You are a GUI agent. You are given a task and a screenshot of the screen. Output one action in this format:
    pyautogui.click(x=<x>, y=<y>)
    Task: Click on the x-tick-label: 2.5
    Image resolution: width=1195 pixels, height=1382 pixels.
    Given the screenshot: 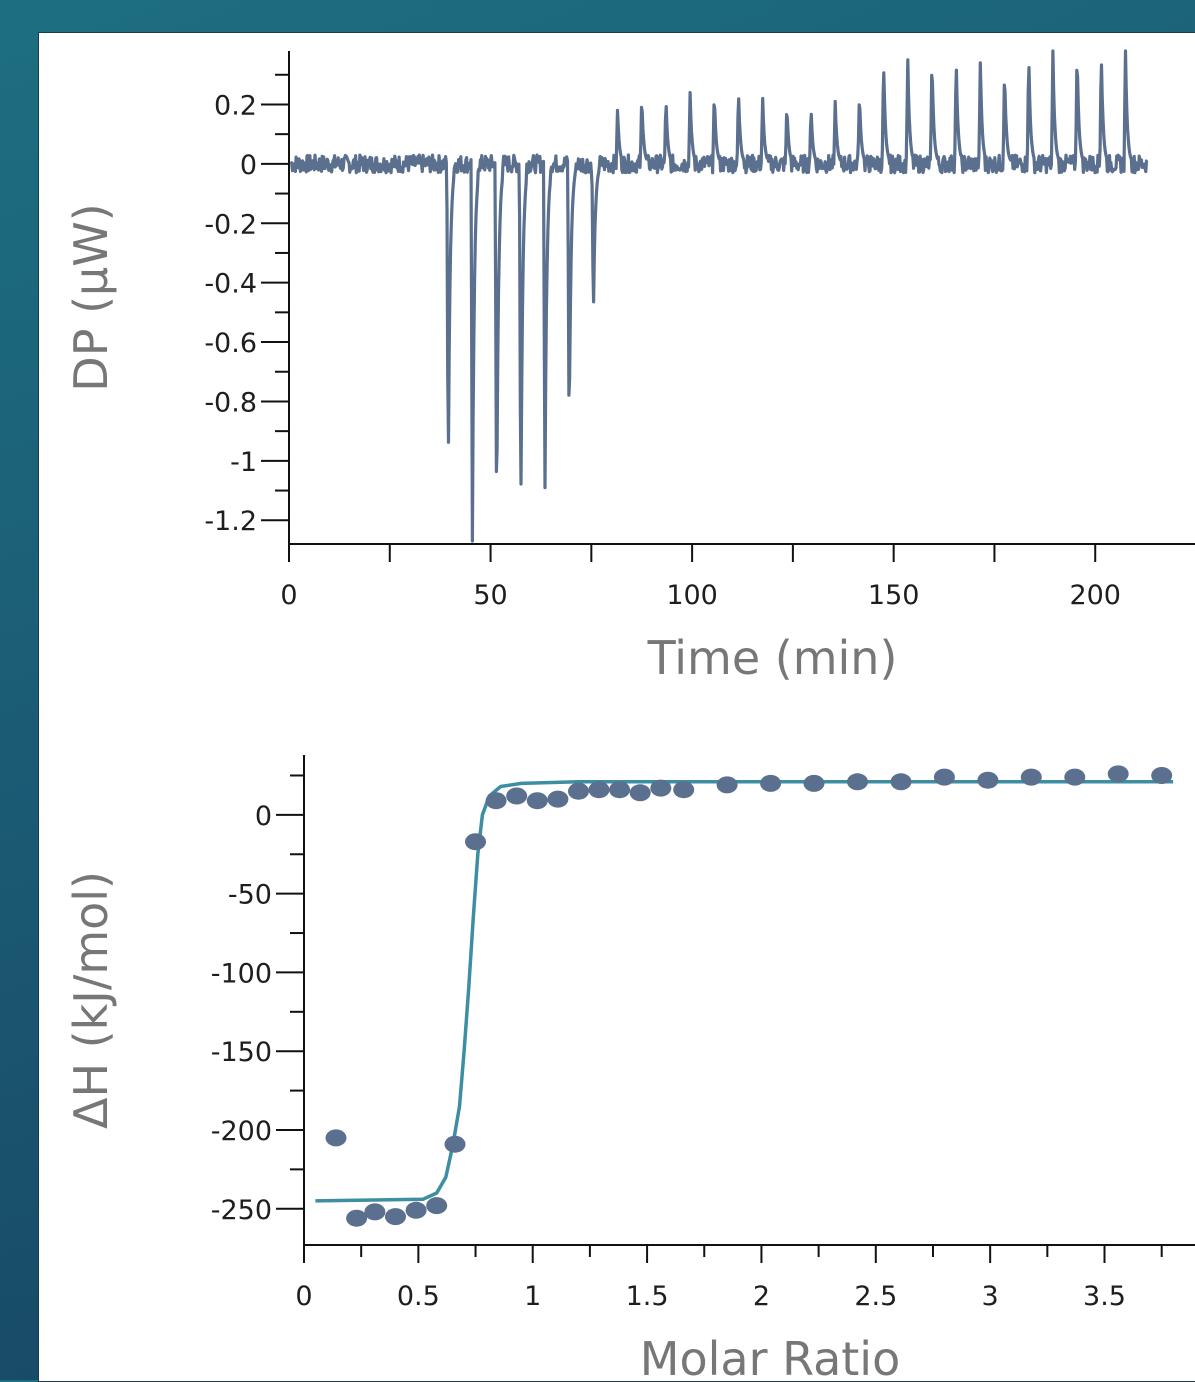 What is the action you would take?
    pyautogui.click(x=875, y=1296)
    